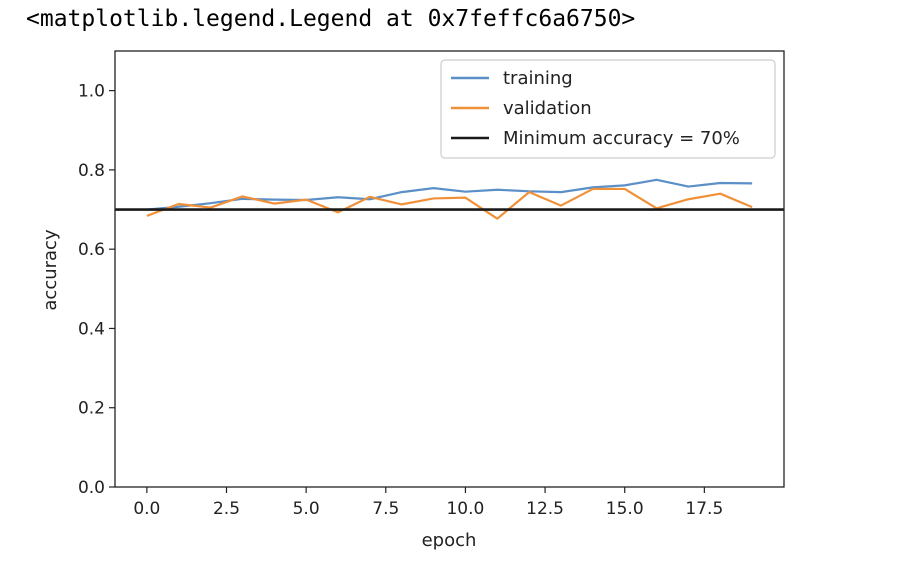 This screenshot has height=566, width=916. I want to click on y-tick-label: 0.0, so click(91, 488).